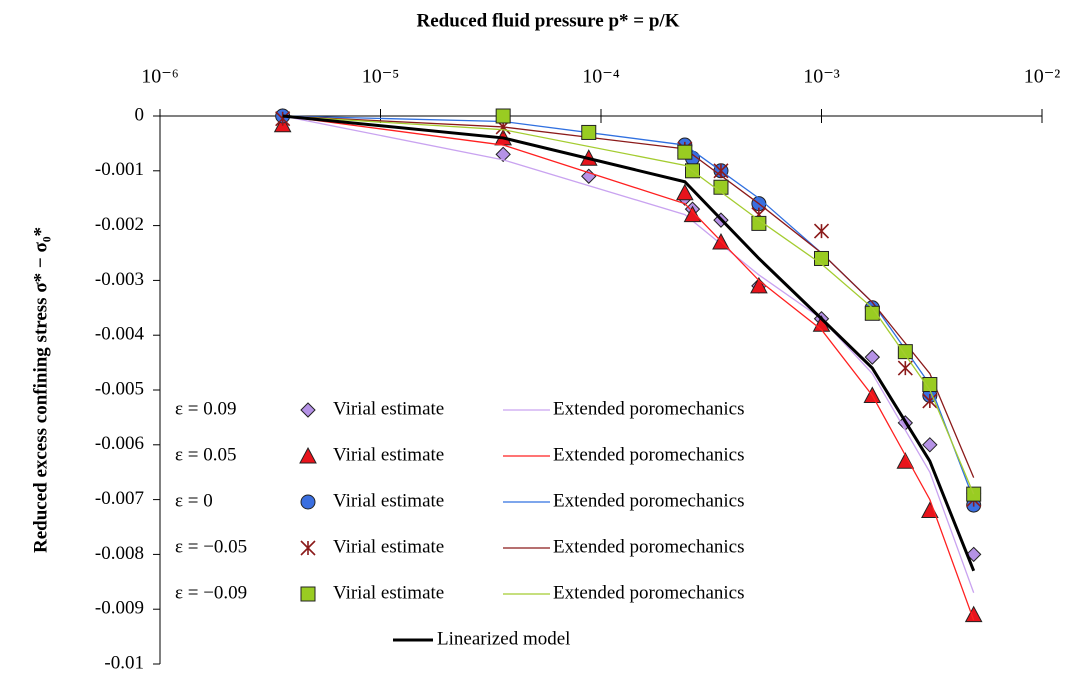 The height and width of the screenshot is (674, 1076). I want to click on y-tick-label: -0.007, so click(119, 498).